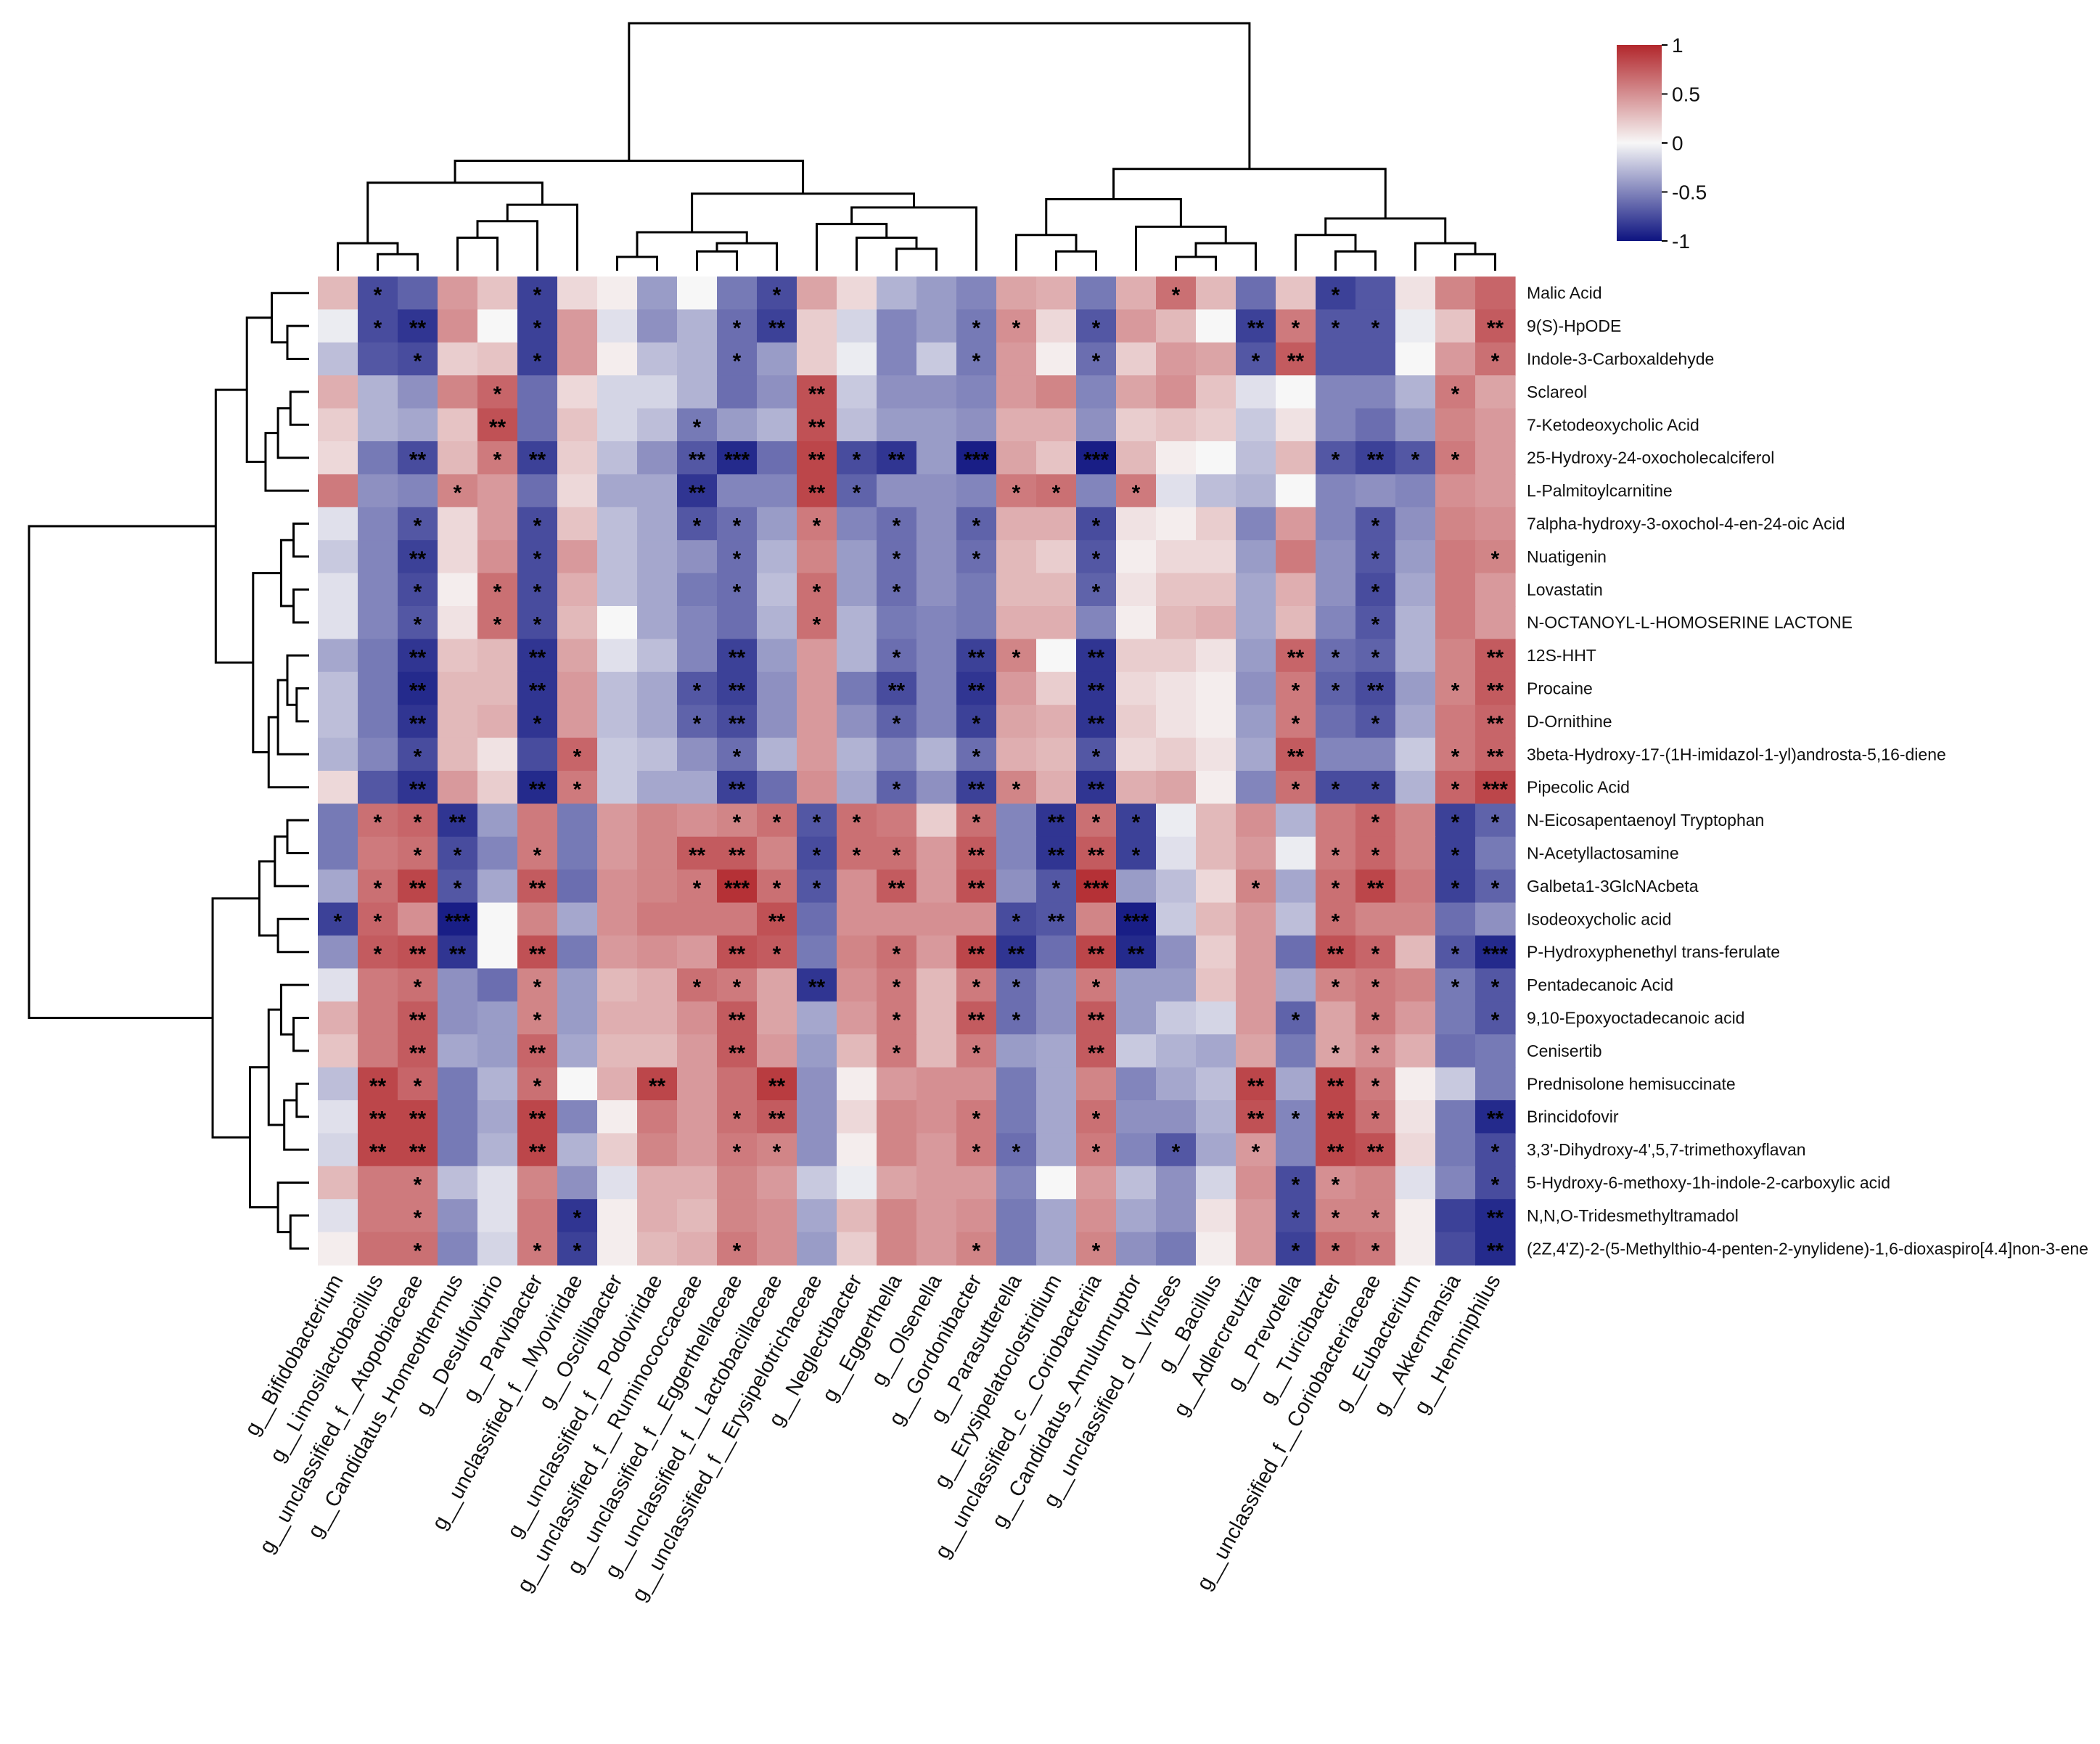  I want to click on dendrogram-branch, so click(637, 263).